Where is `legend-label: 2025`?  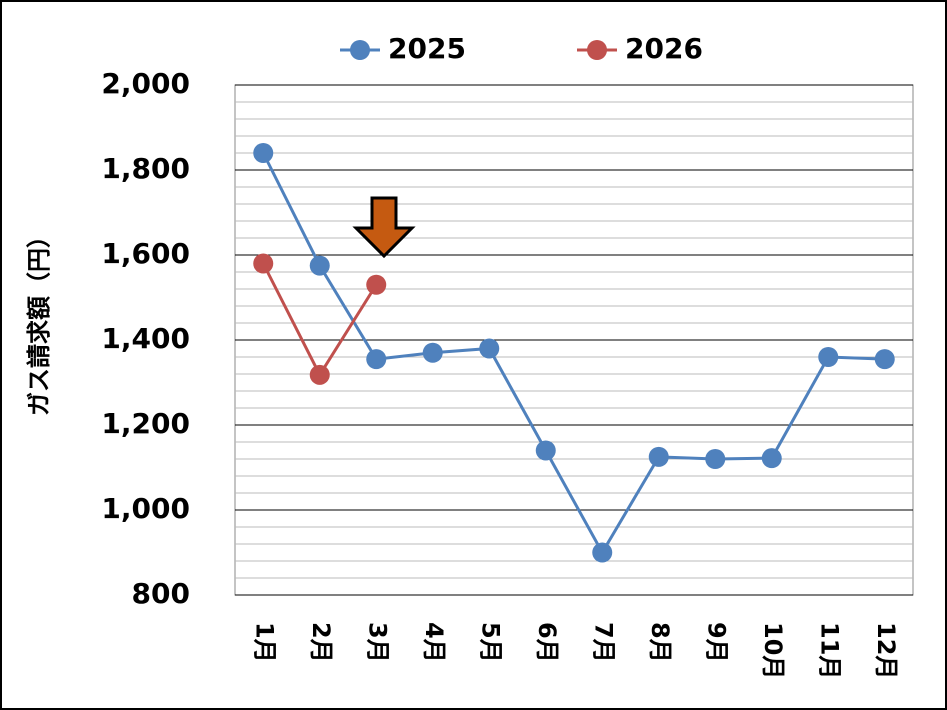
legend-label: 2025 is located at coordinates (427, 48).